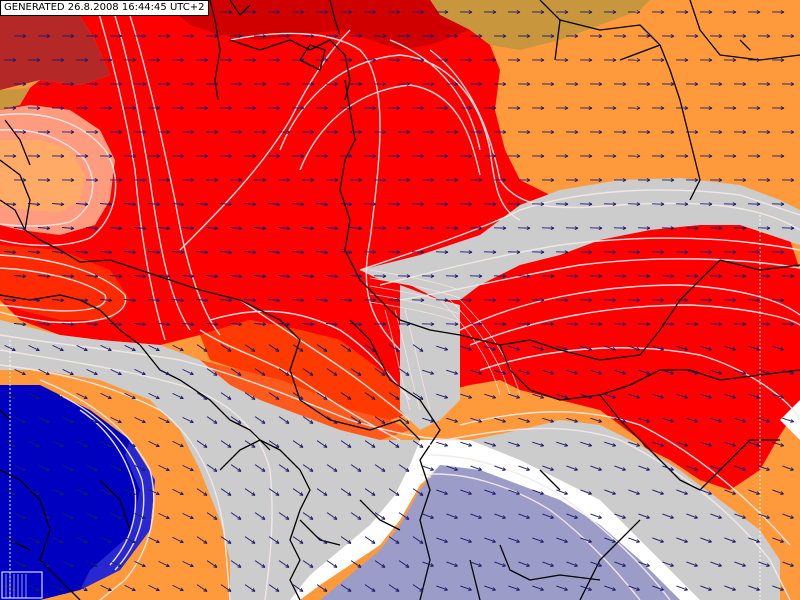 Image resolution: width=800 pixels, height=600 pixels. Describe the element at coordinates (65, 282) in the screenshot. I see `field-red-west-lobe` at that location.